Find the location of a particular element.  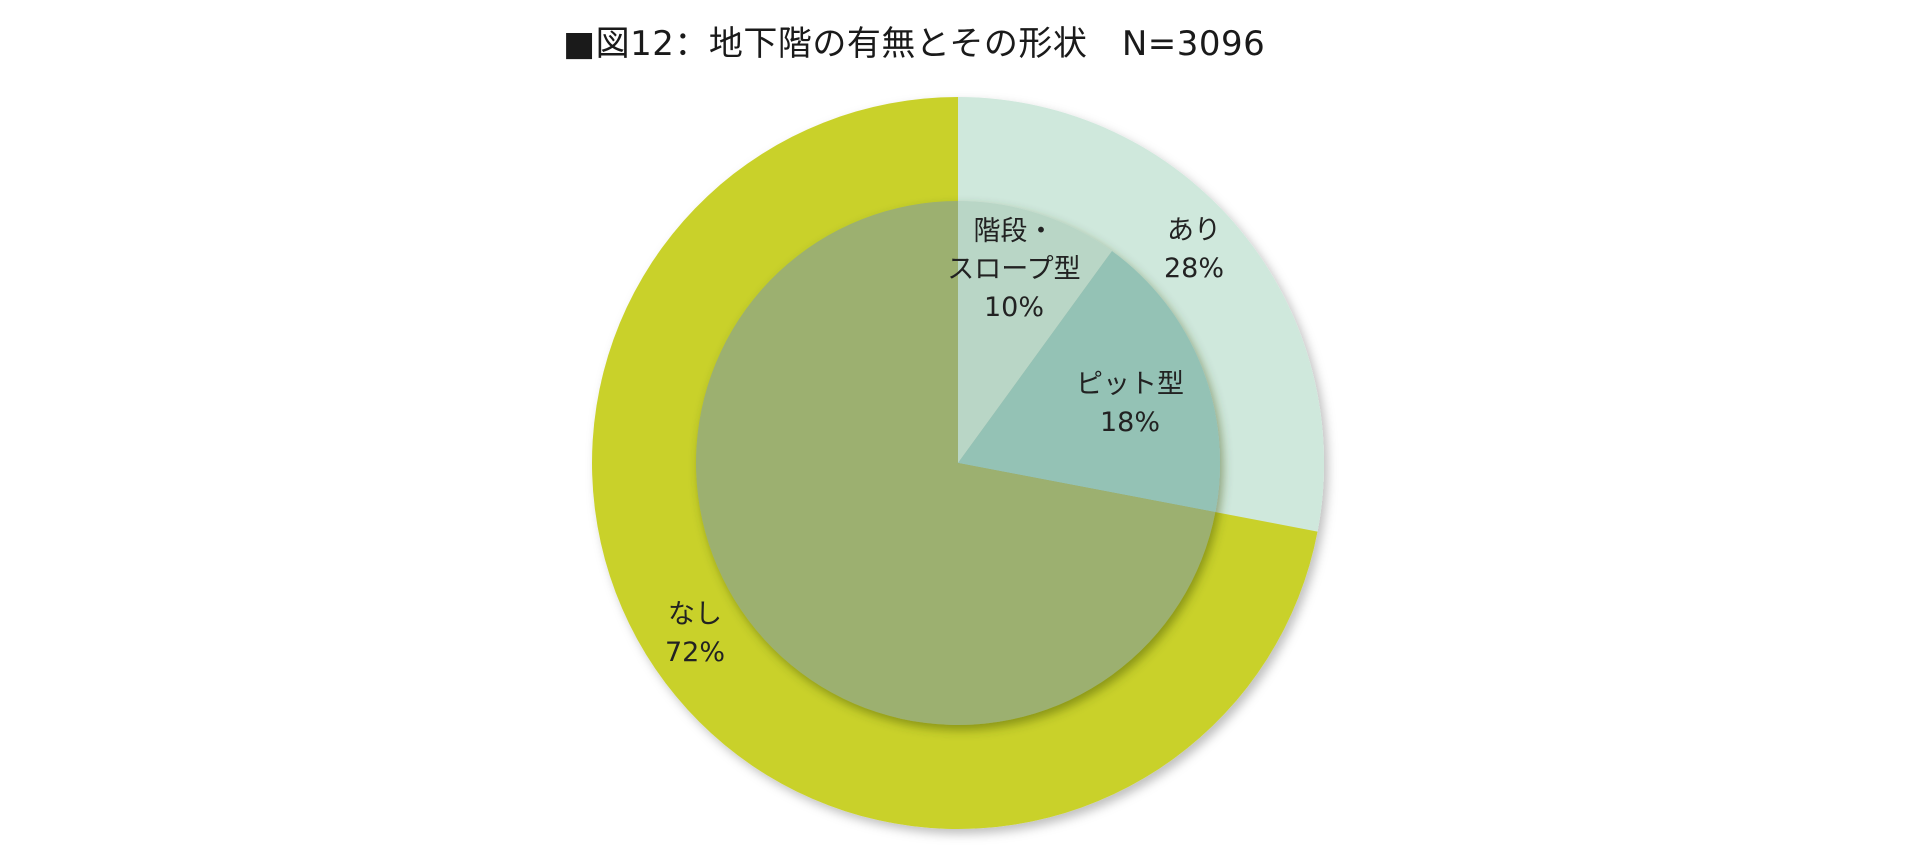

chart-title: ■図12：地下階の有無とその形状 N=3096 is located at coordinates (914, 44).